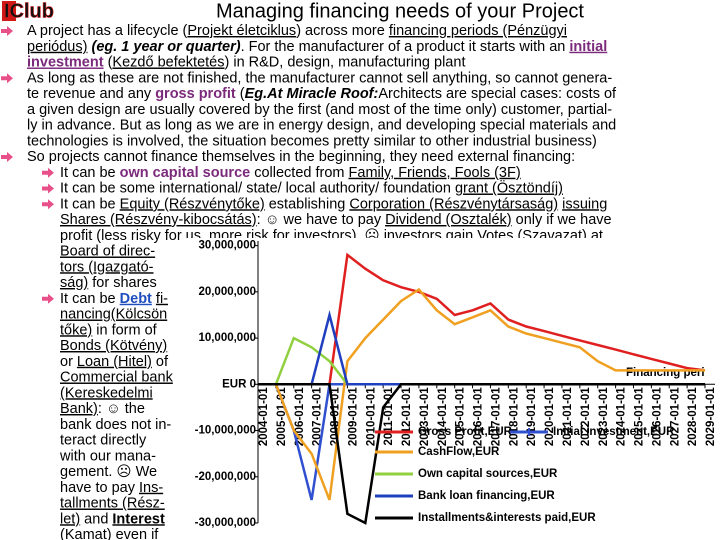 This screenshot has width=720, height=540. Describe the element at coordinates (29, 11) in the screenshot. I see `logo: IClub` at that location.